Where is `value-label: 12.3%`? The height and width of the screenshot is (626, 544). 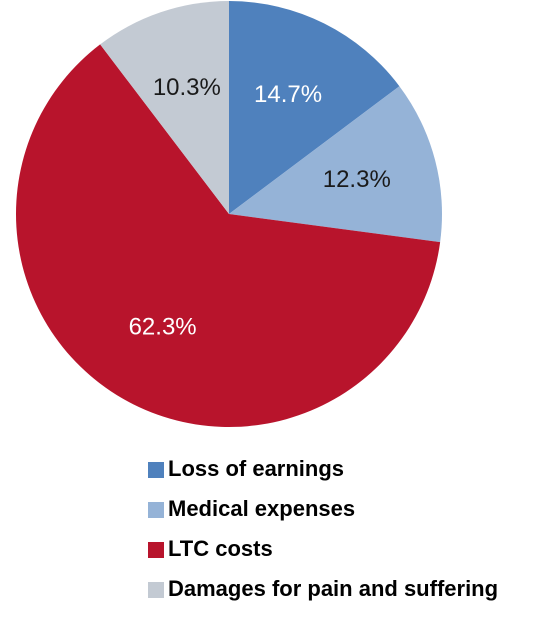 value-label: 12.3% is located at coordinates (357, 179).